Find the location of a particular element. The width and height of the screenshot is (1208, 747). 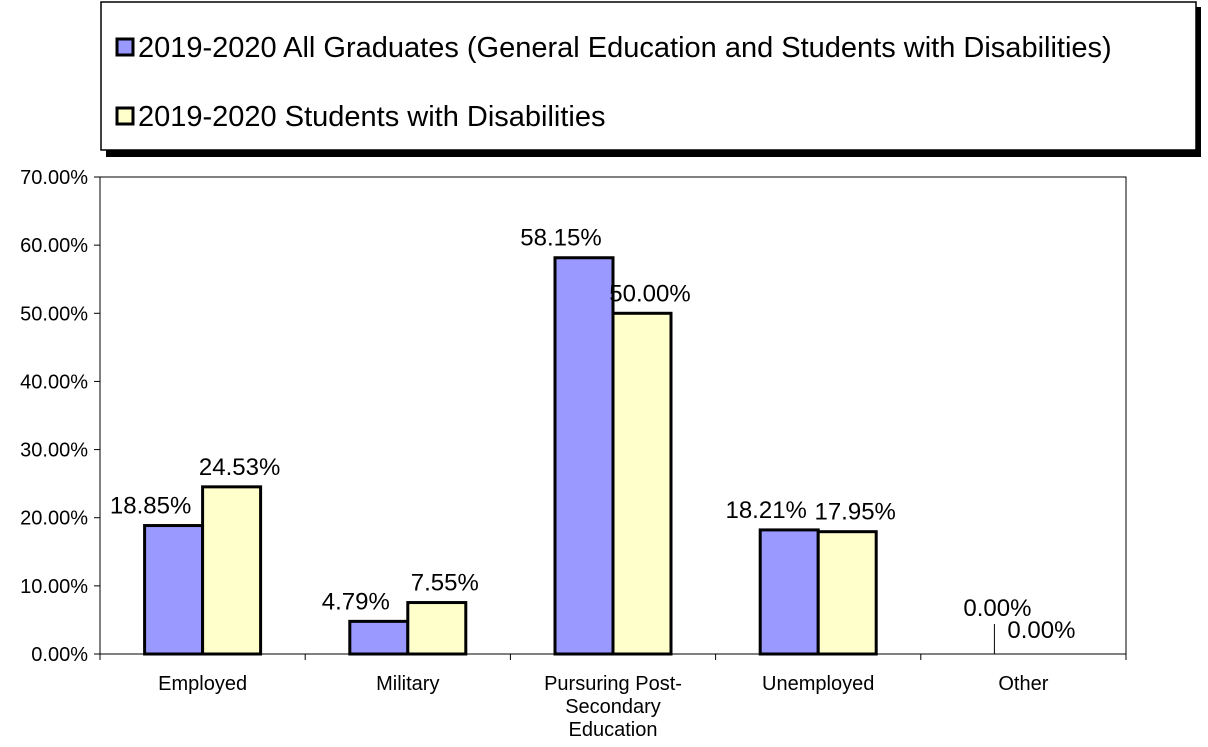

data-label: 17.95% is located at coordinates (854, 512).